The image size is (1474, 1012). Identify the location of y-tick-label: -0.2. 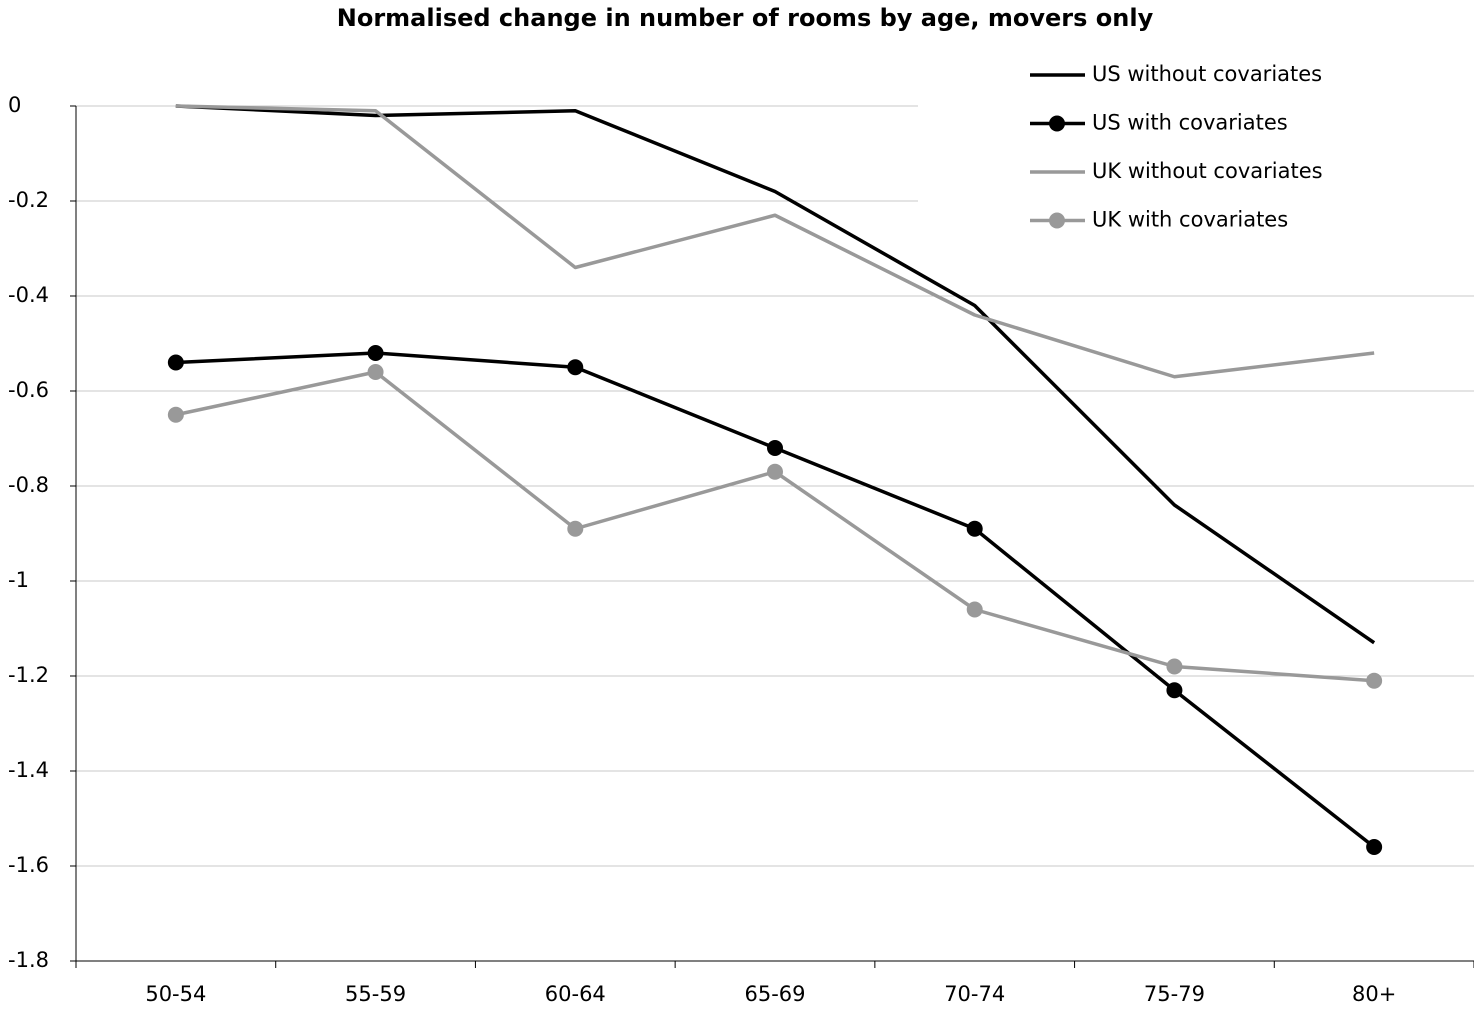
(28, 200).